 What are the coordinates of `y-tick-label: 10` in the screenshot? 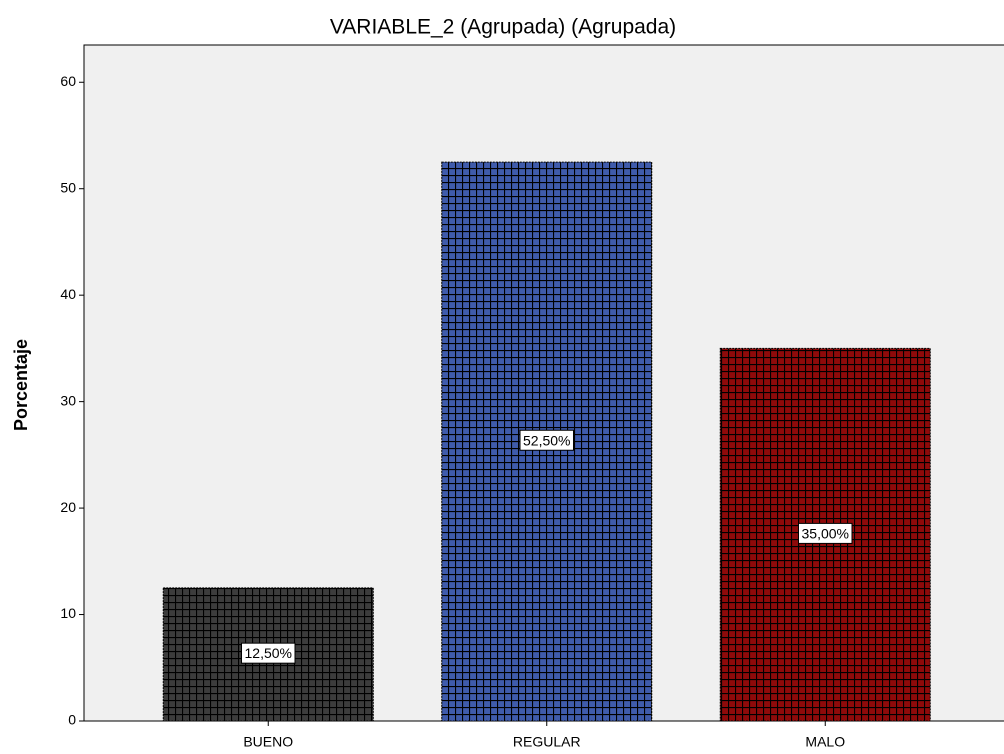 It's located at (68, 613).